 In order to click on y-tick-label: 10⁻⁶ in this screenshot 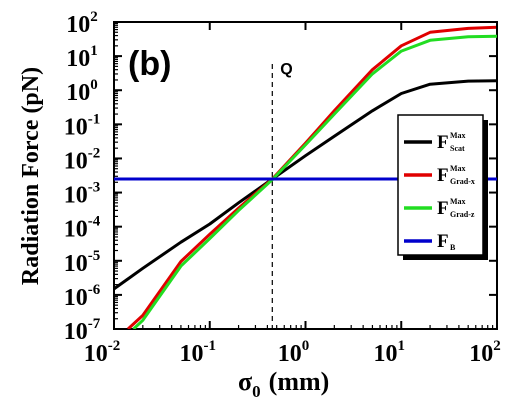, I will do `click(82, 296)`.